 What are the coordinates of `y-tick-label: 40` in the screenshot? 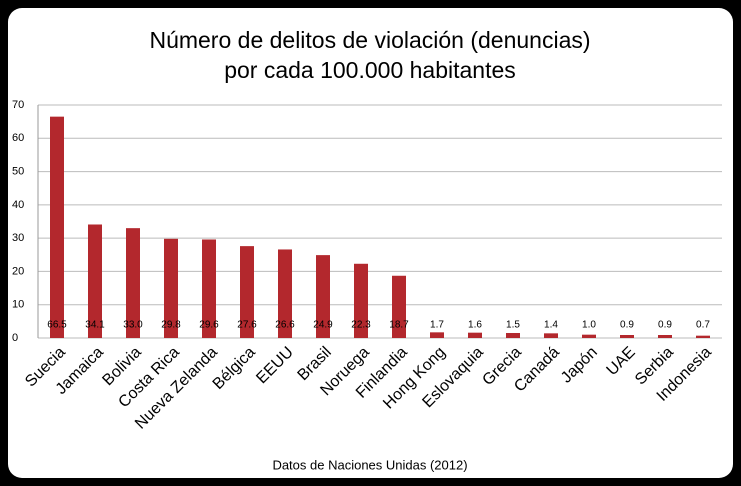 It's located at (18, 205).